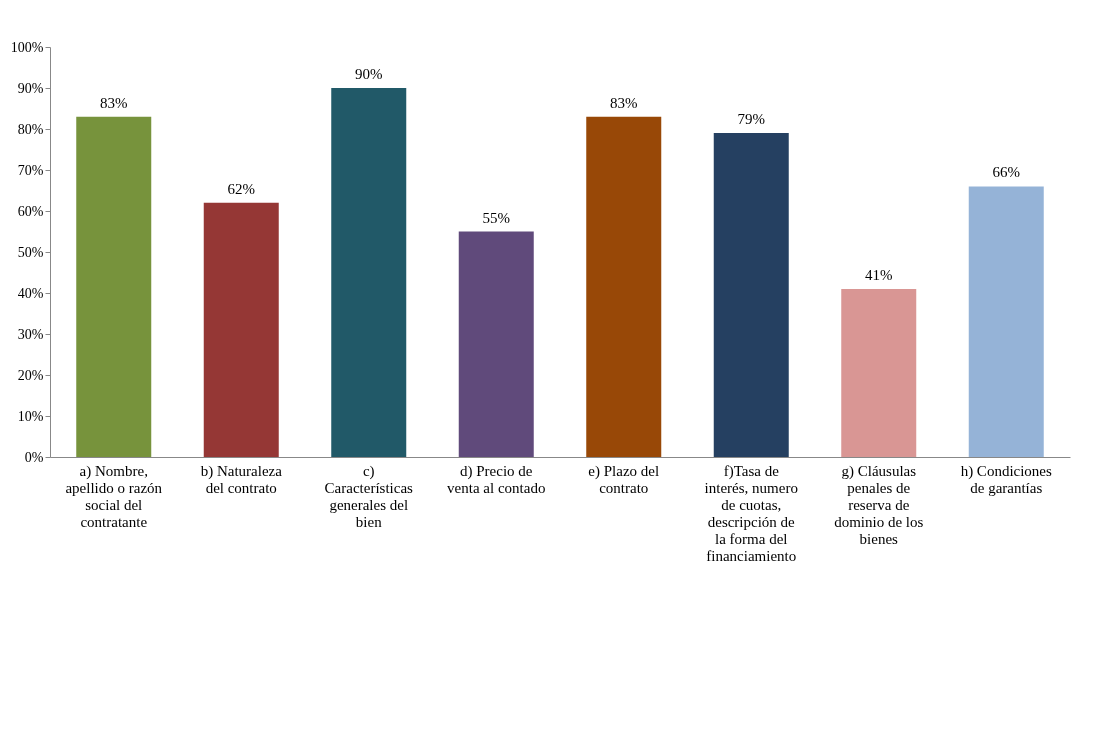 The width and height of the screenshot is (1110, 740). What do you see at coordinates (27, 47) in the screenshot?
I see `y-tick-label: 100%` at bounding box center [27, 47].